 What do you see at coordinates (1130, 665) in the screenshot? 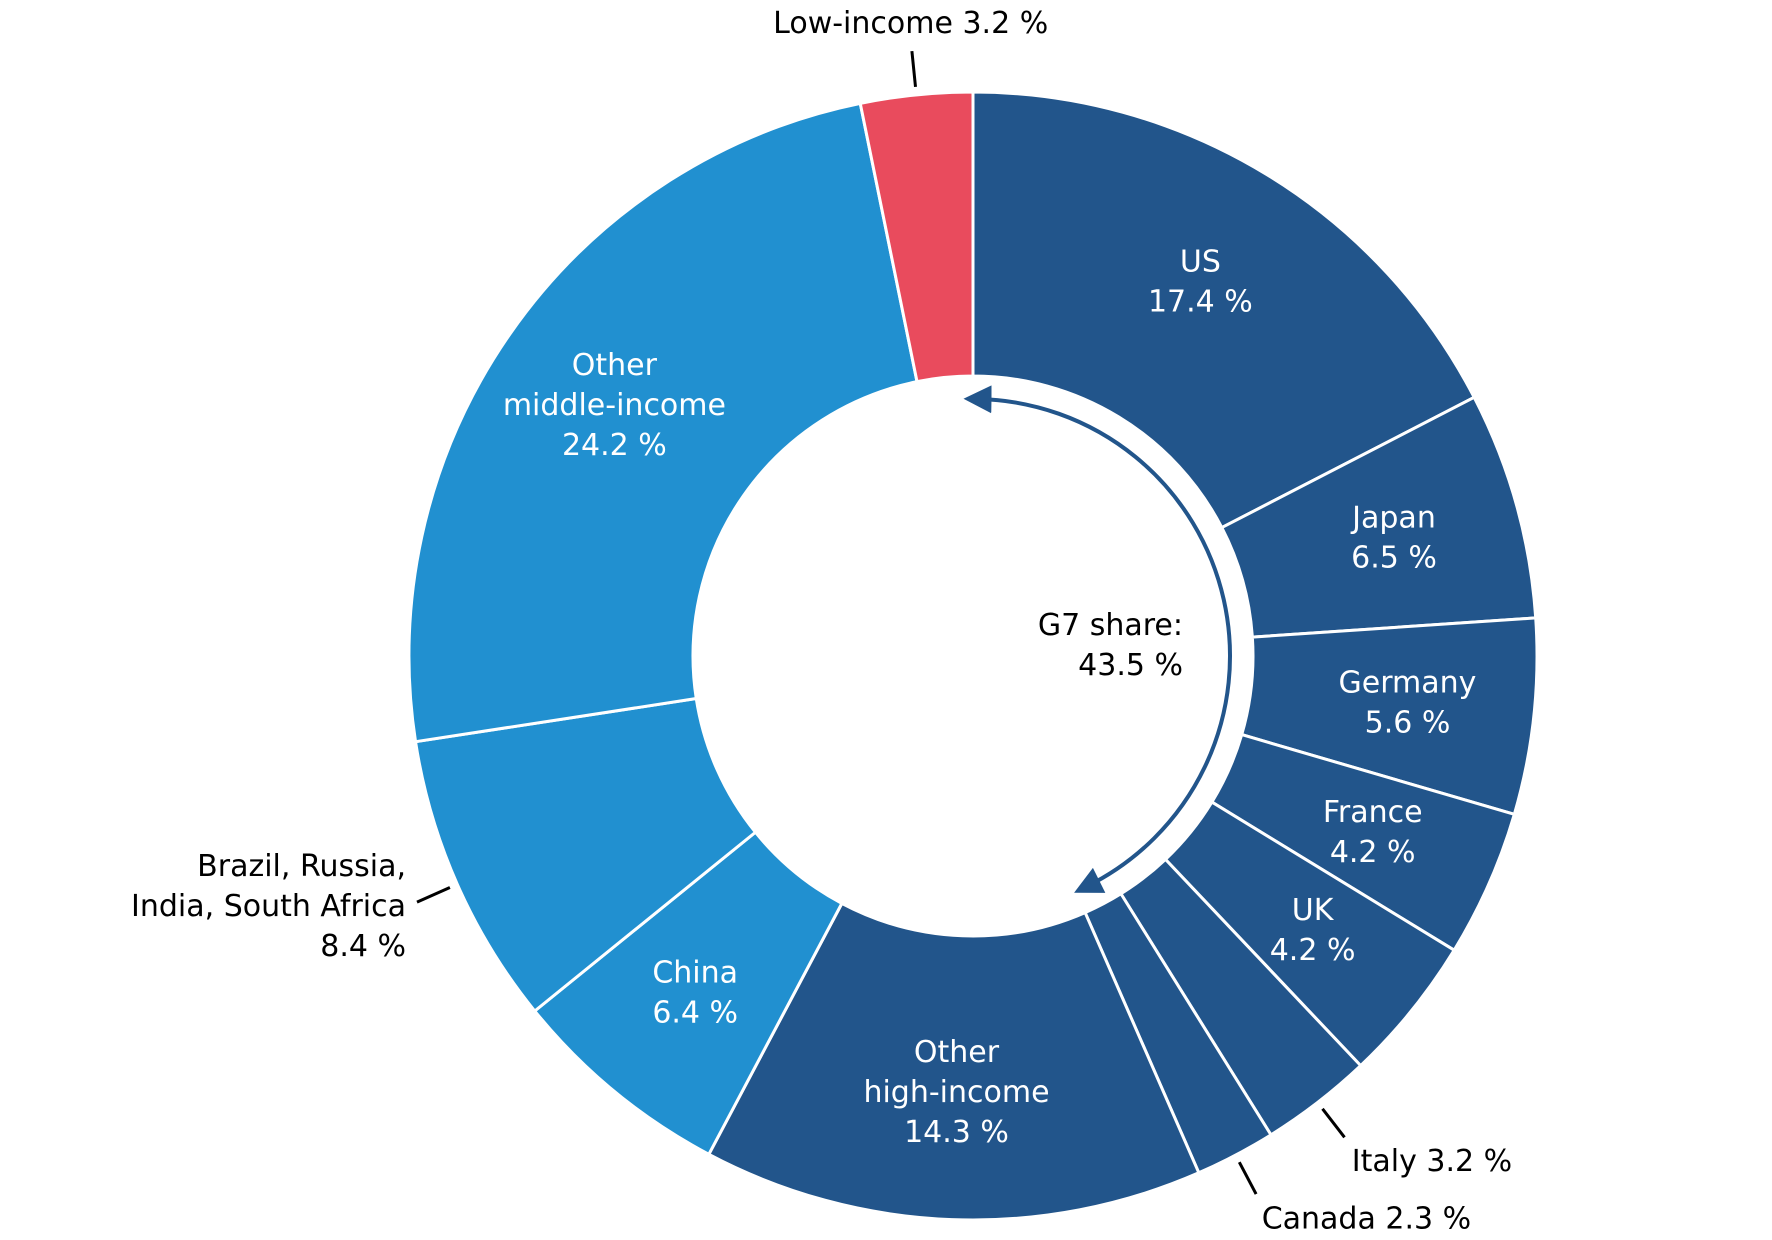
I see `g7-share-label-line: 43.5 %` at bounding box center [1130, 665].